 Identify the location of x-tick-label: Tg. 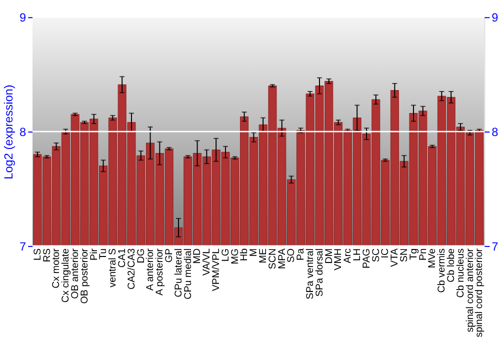
(414, 254).